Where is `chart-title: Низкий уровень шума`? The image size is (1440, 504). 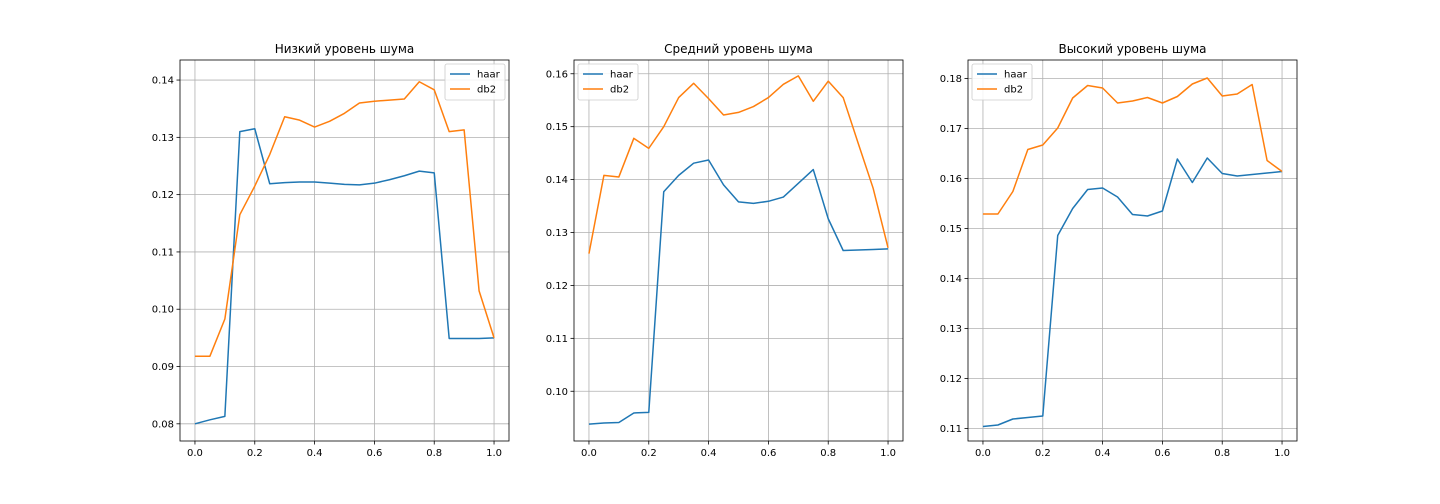 chart-title: Низкий уровень шума is located at coordinates (345, 49).